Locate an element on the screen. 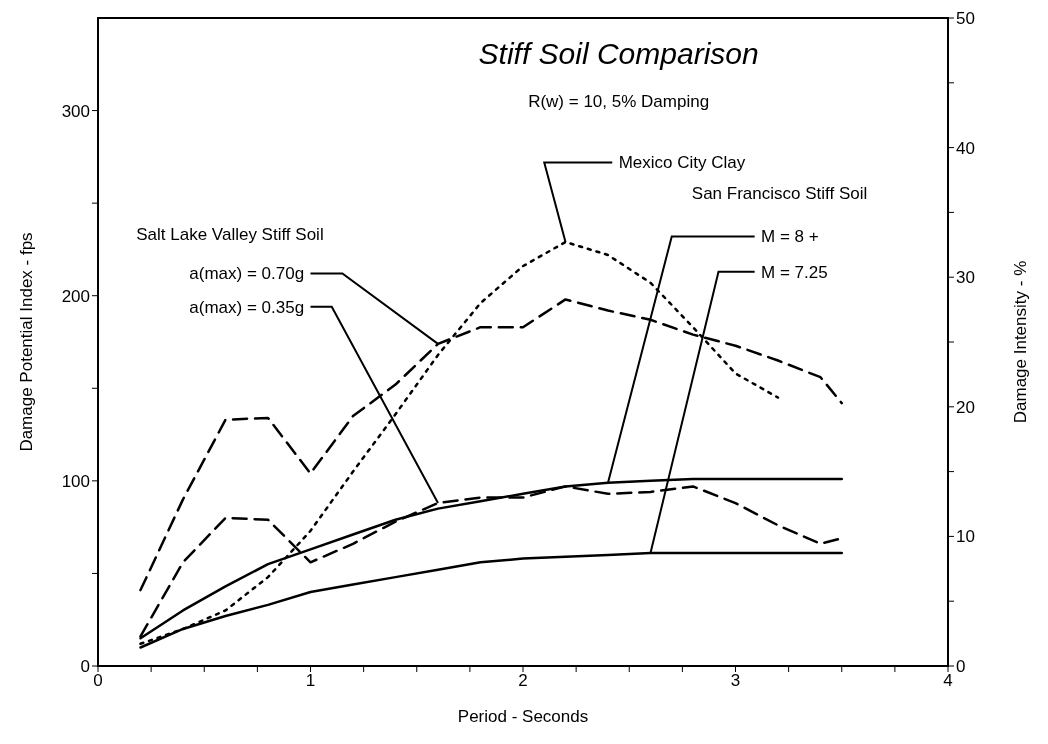 The image size is (1048, 744). y2-tick-label: 0 is located at coordinates (961, 667).